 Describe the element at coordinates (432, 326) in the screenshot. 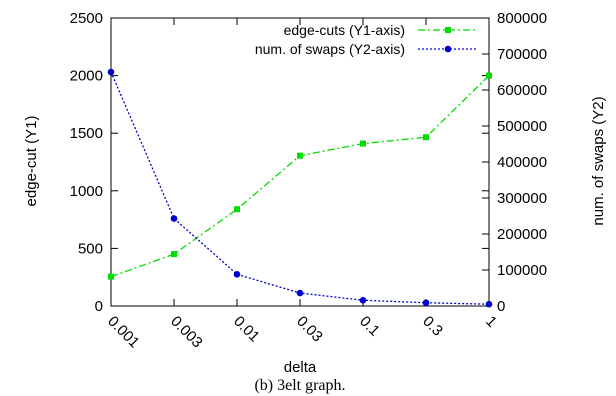

I see `x-tick-label: 0.3` at that location.